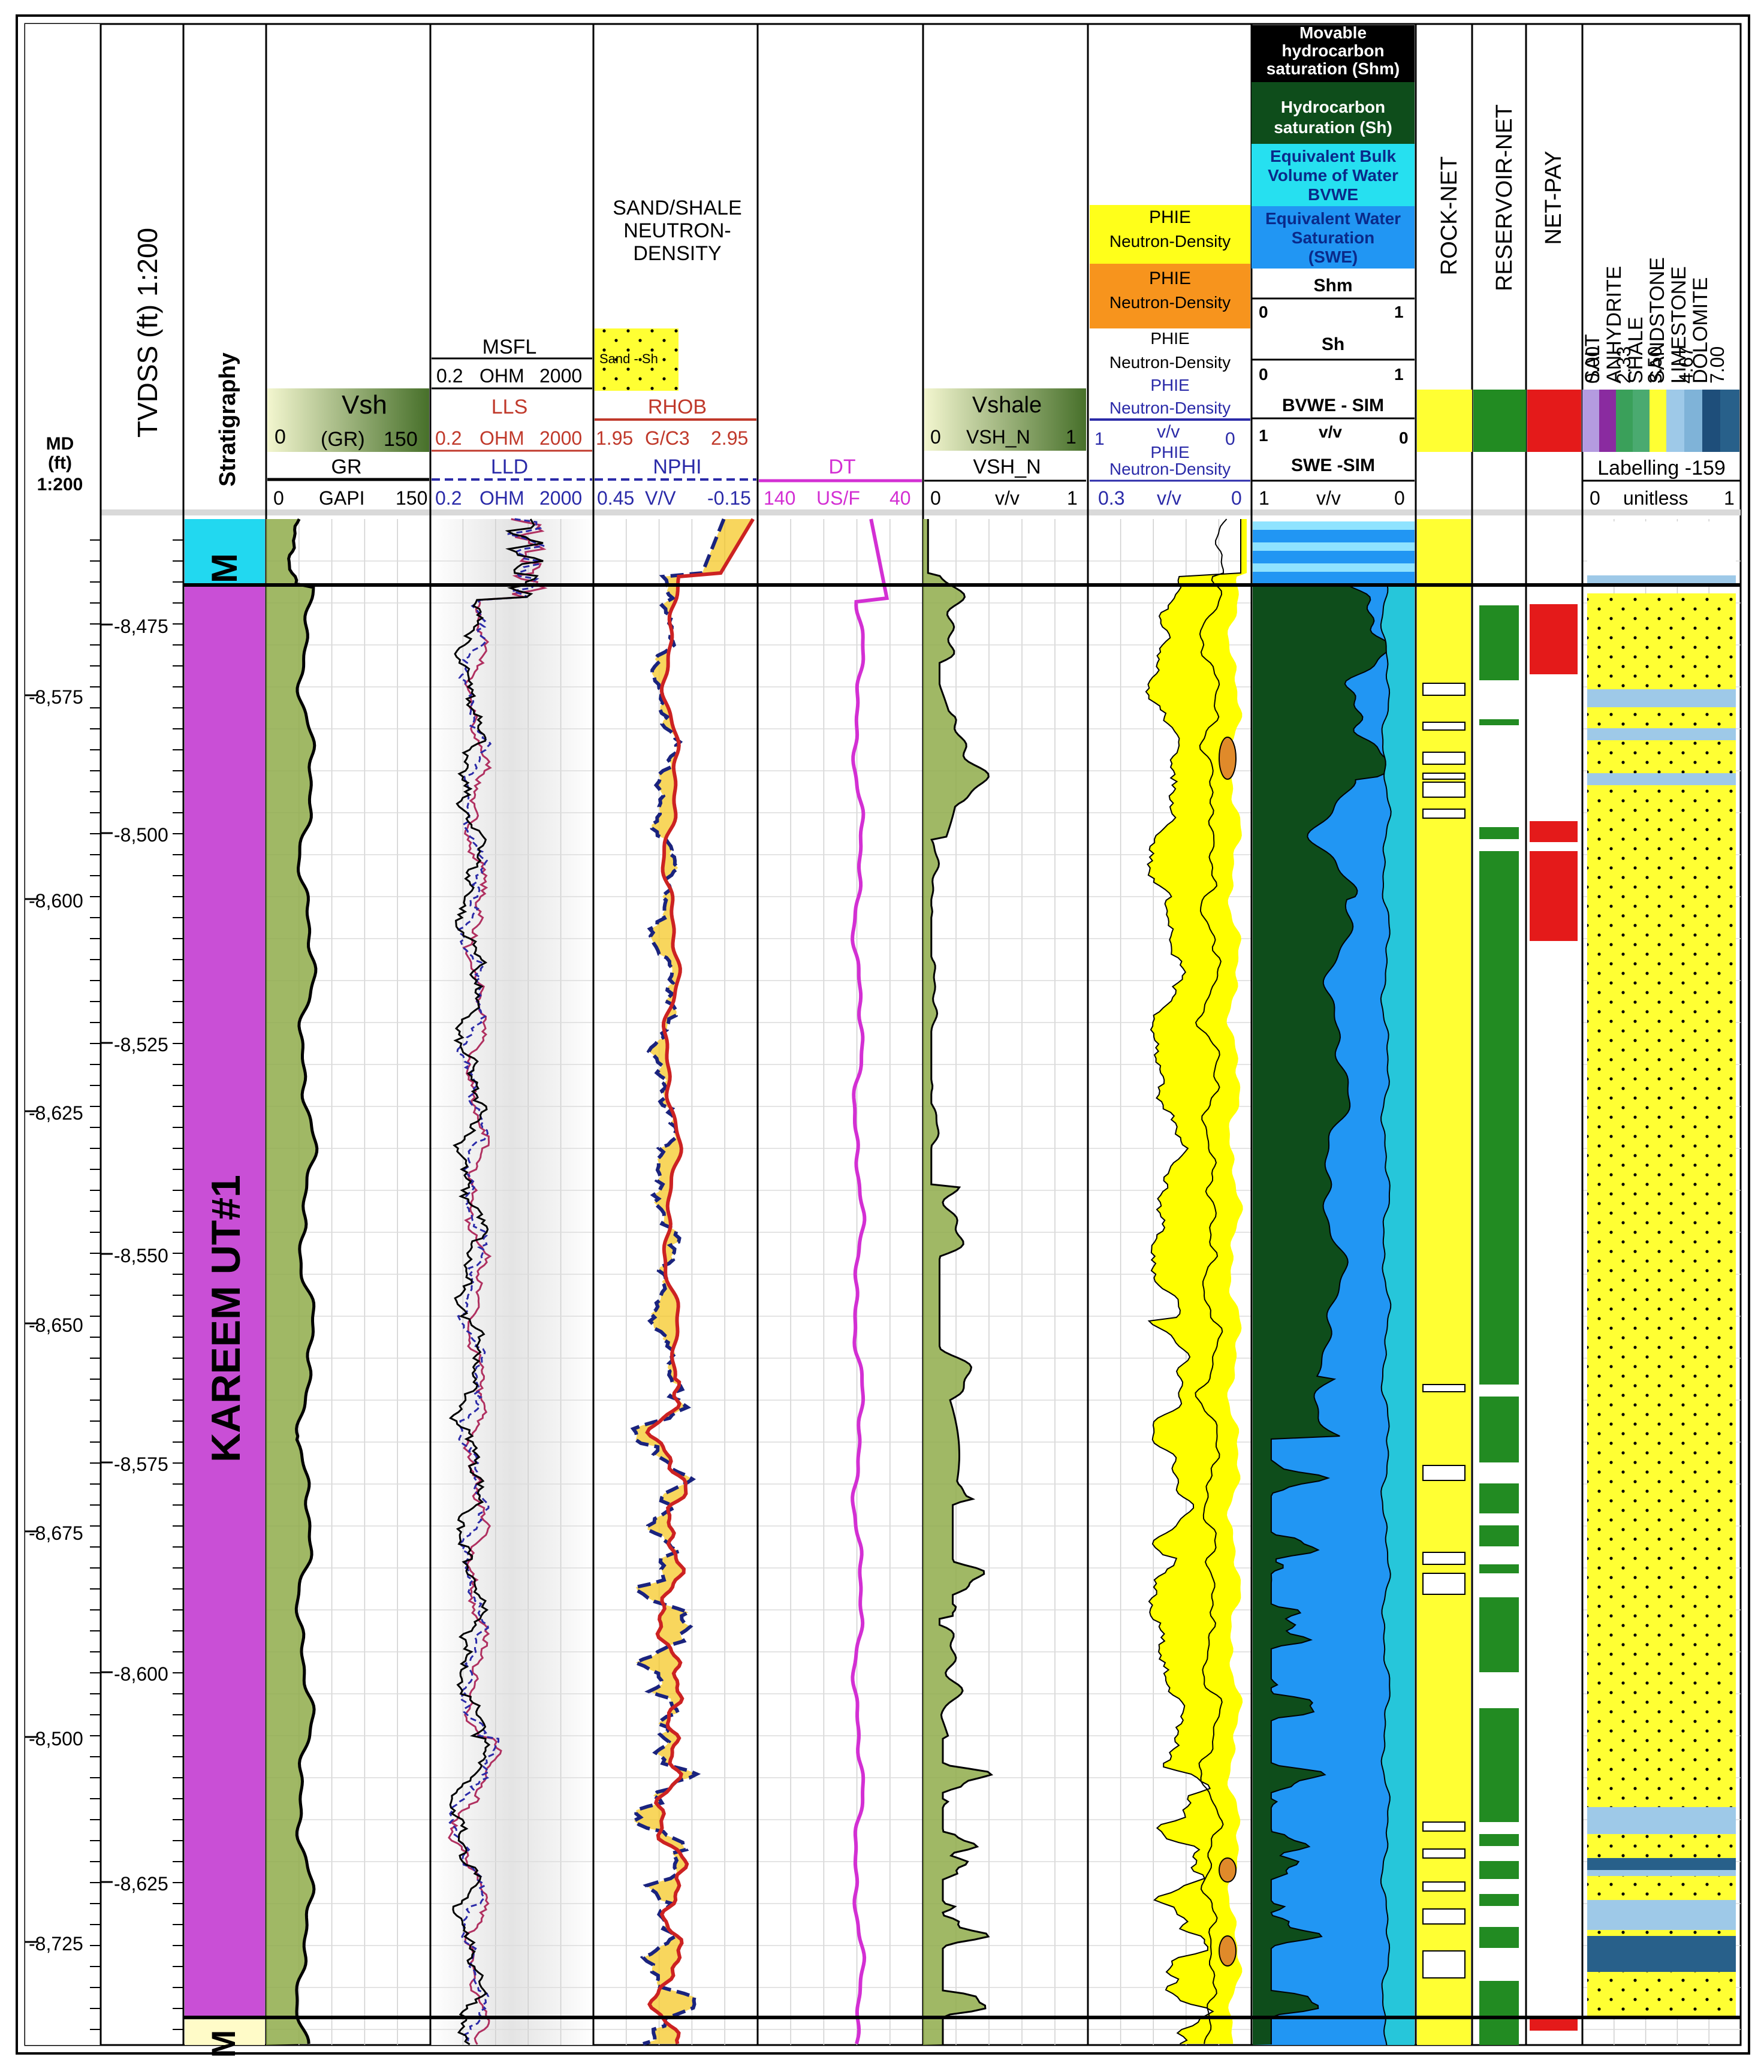 The height and width of the screenshot is (2072, 1764). I want to click on gr-curve, so click(303, 1281).